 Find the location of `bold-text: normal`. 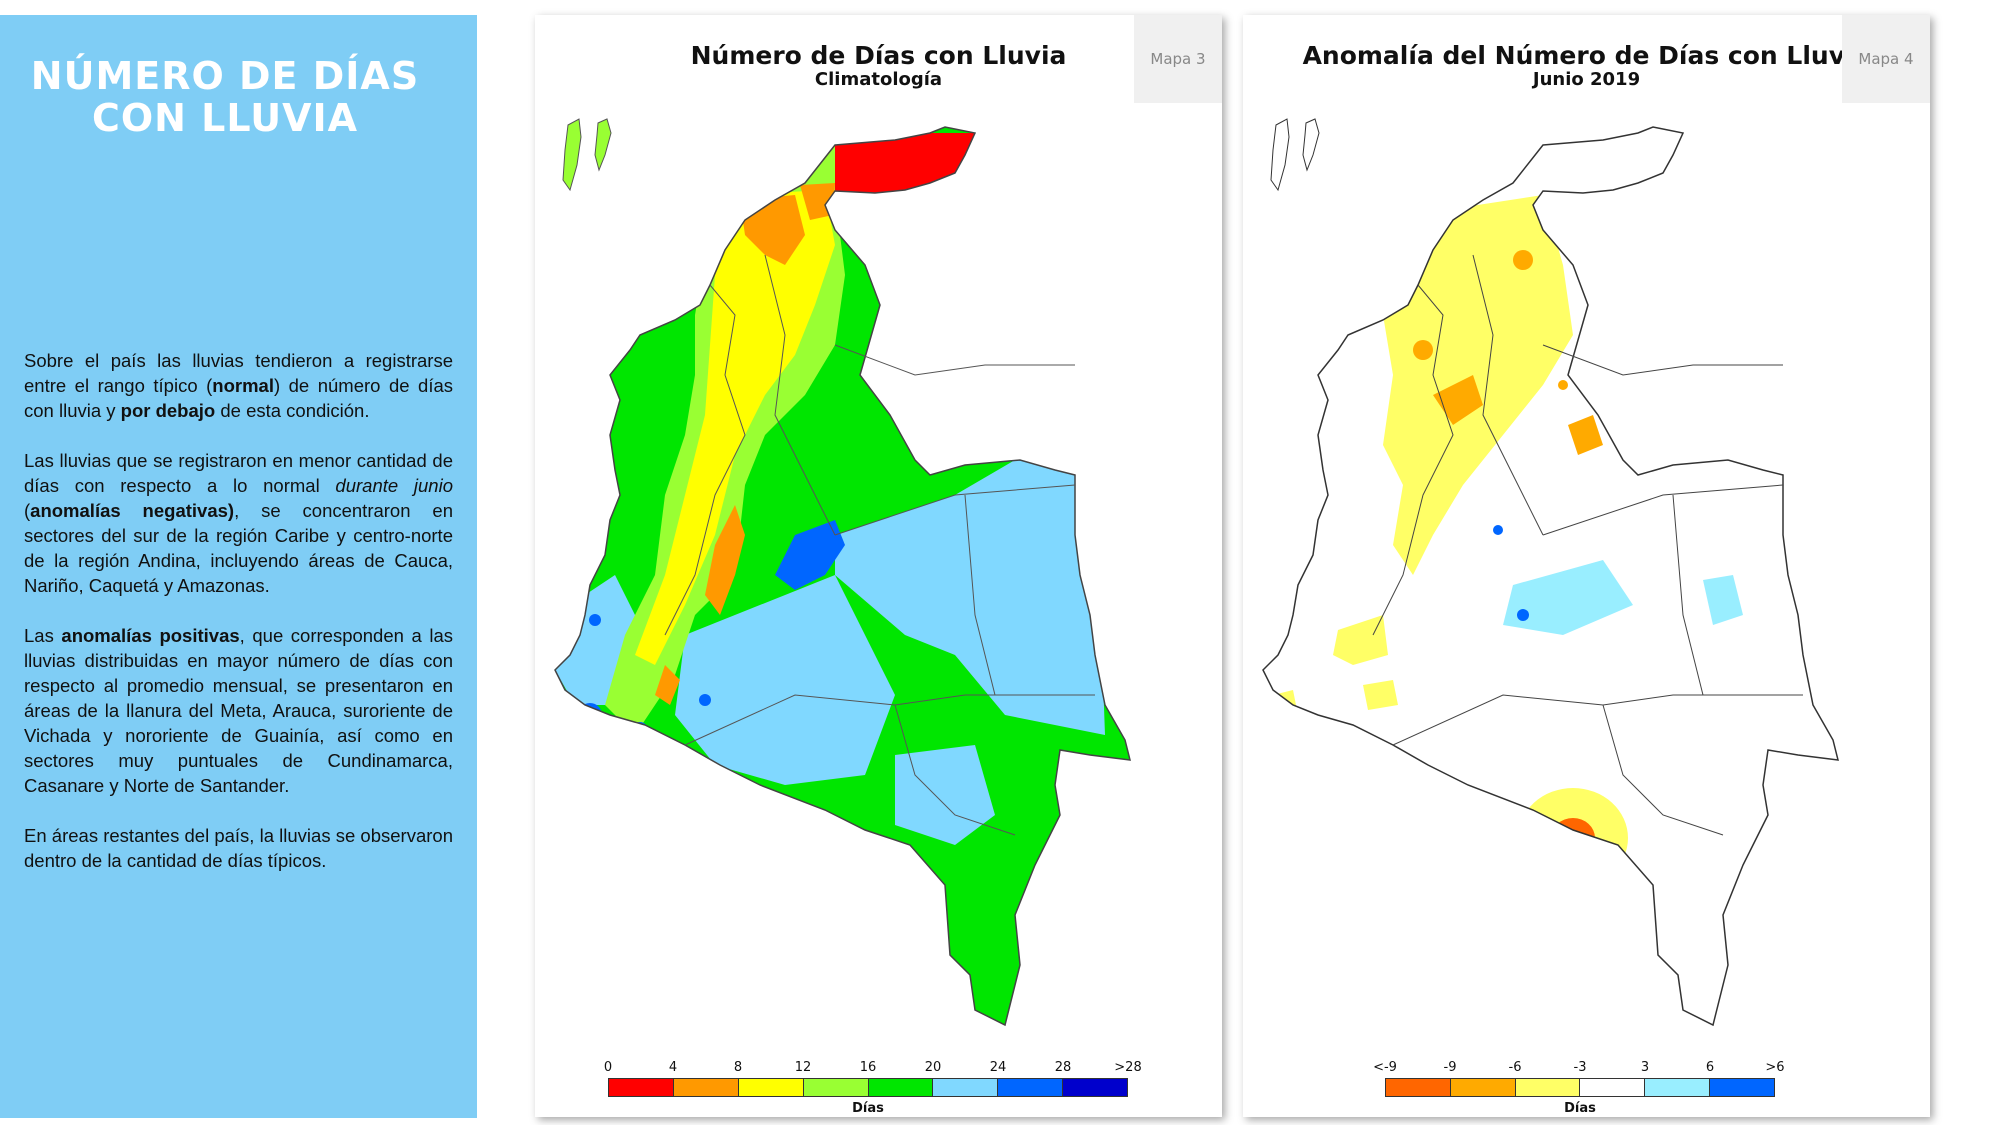

bold-text: normal is located at coordinates (243, 385).